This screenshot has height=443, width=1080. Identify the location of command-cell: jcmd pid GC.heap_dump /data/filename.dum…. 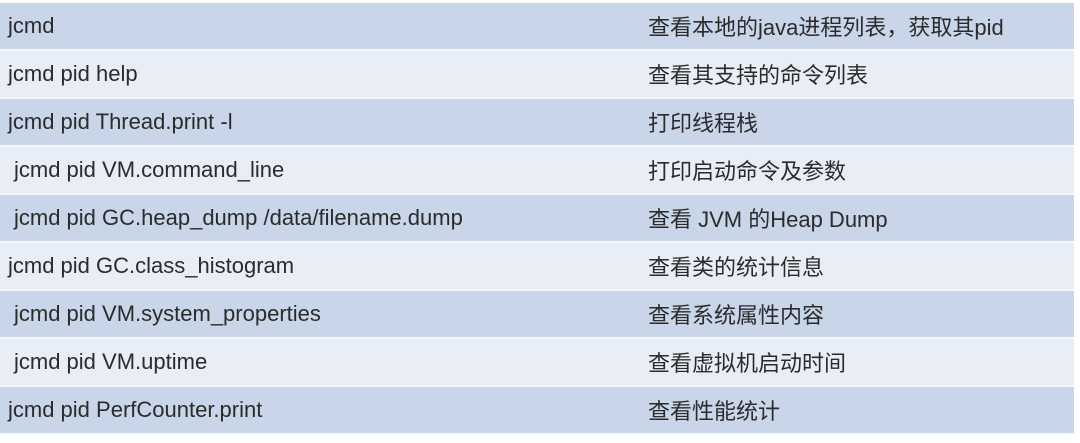
(238, 217).